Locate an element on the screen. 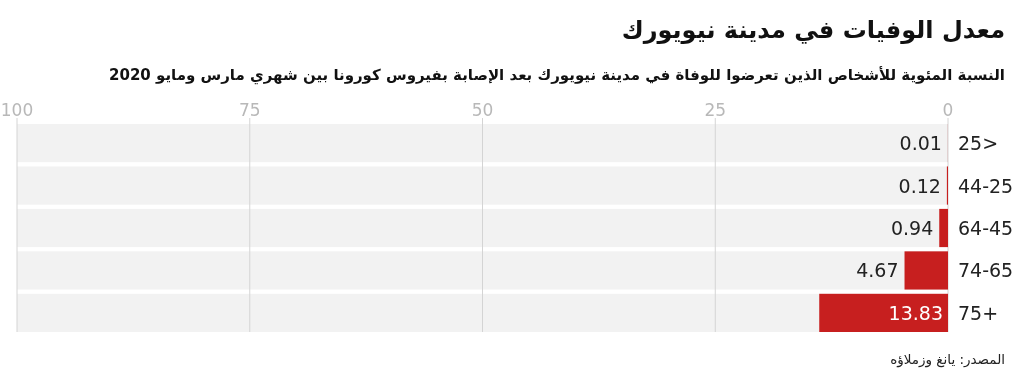  x-tick-label: 50 is located at coordinates (482, 110).